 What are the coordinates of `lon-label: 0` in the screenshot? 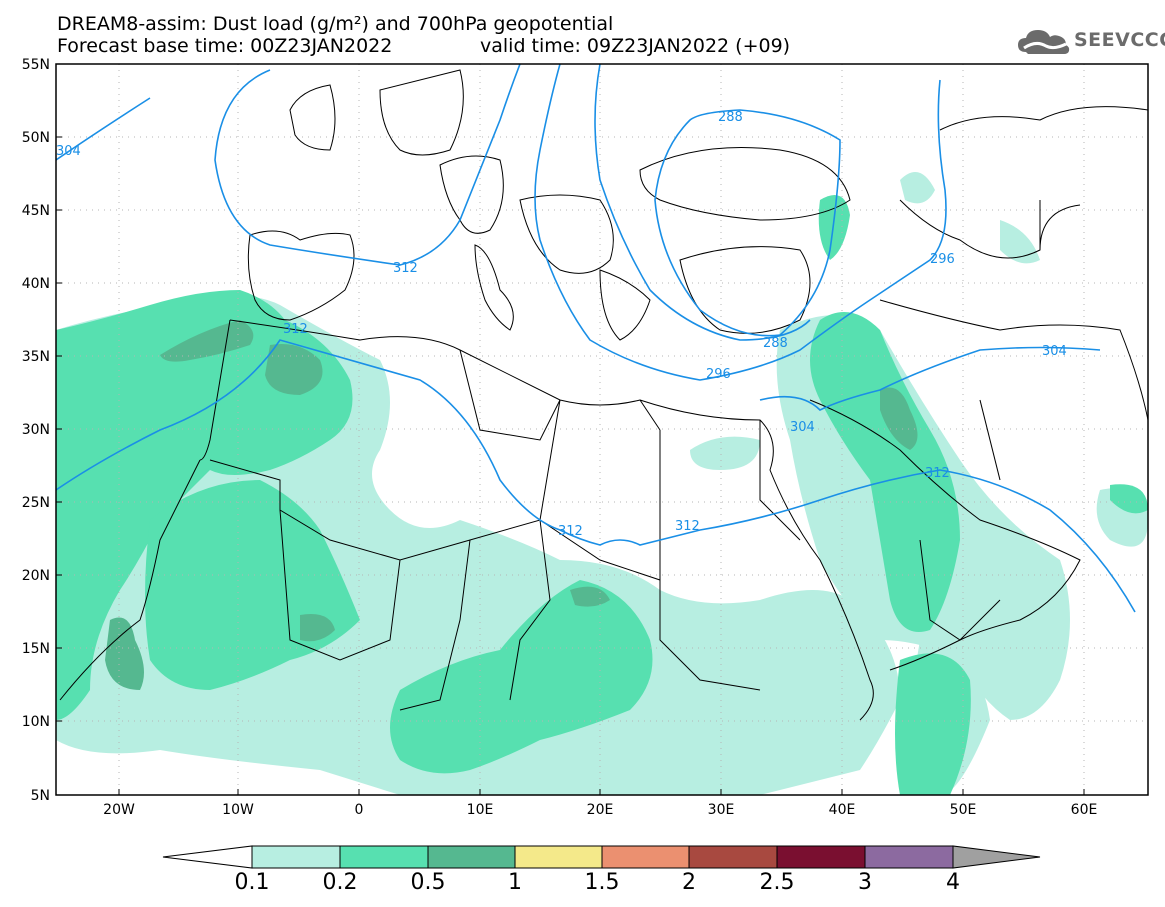 It's located at (359, 810).